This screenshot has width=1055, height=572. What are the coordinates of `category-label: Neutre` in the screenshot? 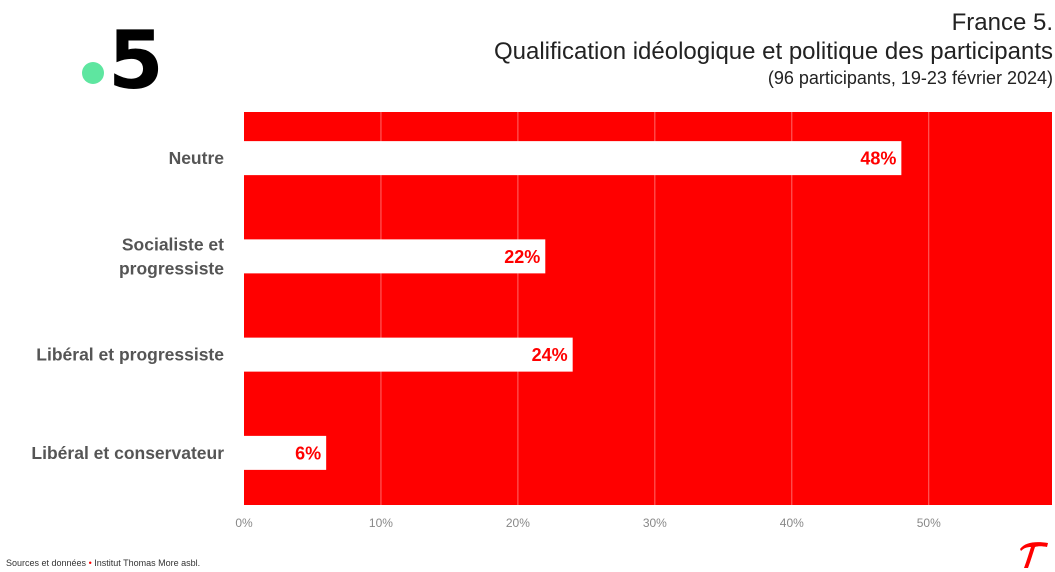 It's located at (197, 158).